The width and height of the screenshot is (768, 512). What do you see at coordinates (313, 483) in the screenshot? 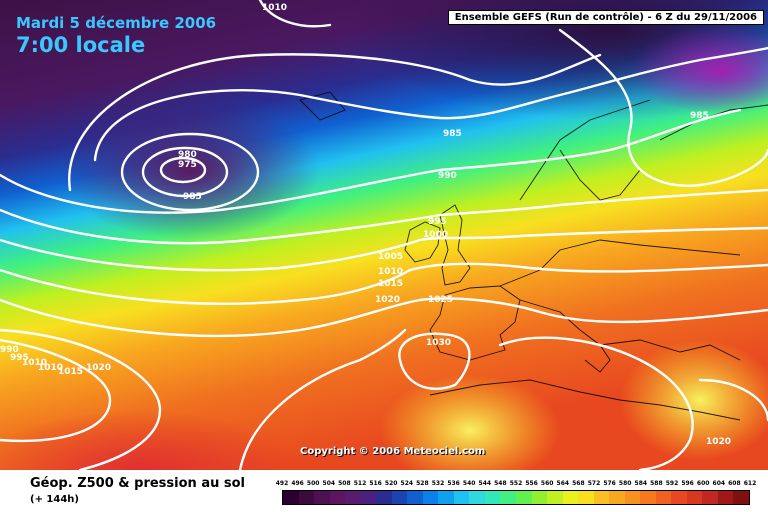
I see `color-scale-label: 500` at bounding box center [313, 483].